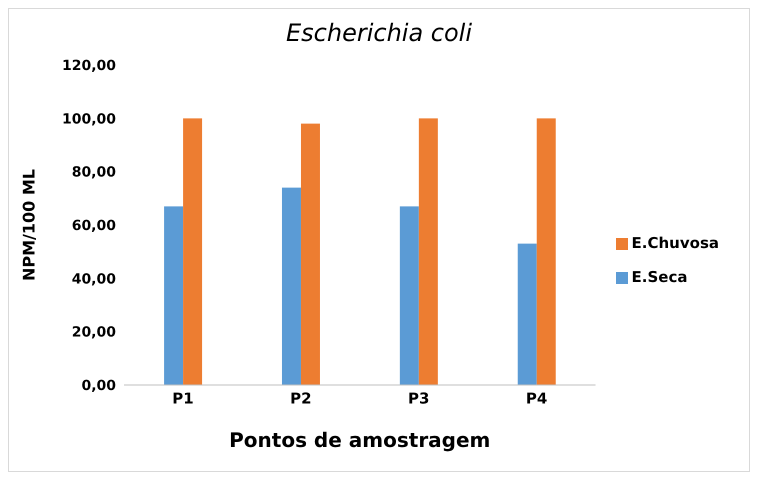  I want to click on chart-title: Escherichia coli, so click(379, 34).